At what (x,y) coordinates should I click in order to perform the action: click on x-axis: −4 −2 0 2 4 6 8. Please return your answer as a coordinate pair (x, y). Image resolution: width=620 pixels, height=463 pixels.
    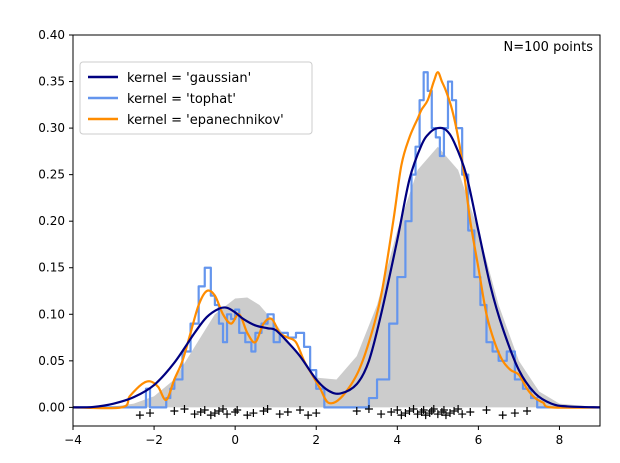
    Looking at the image, I should click on (313, 436).